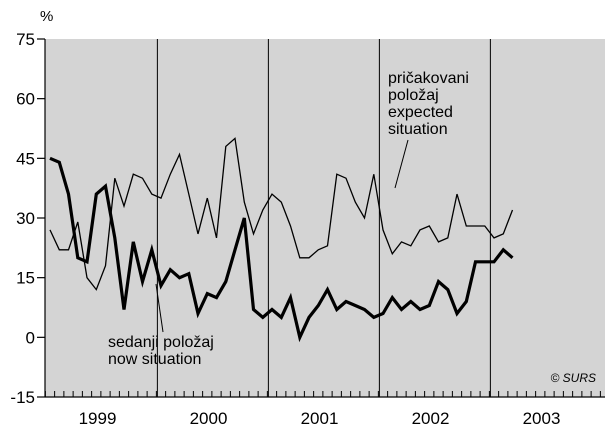  I want to click on annotation-expected-line: položaj, so click(413, 95).